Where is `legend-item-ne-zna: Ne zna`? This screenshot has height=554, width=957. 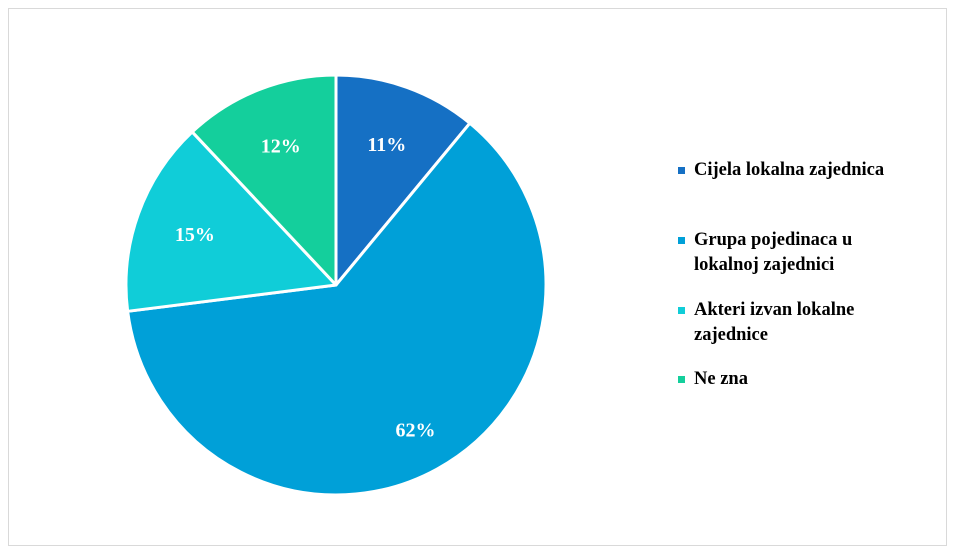
legend-item-ne-zna: Ne zna is located at coordinates (713, 379).